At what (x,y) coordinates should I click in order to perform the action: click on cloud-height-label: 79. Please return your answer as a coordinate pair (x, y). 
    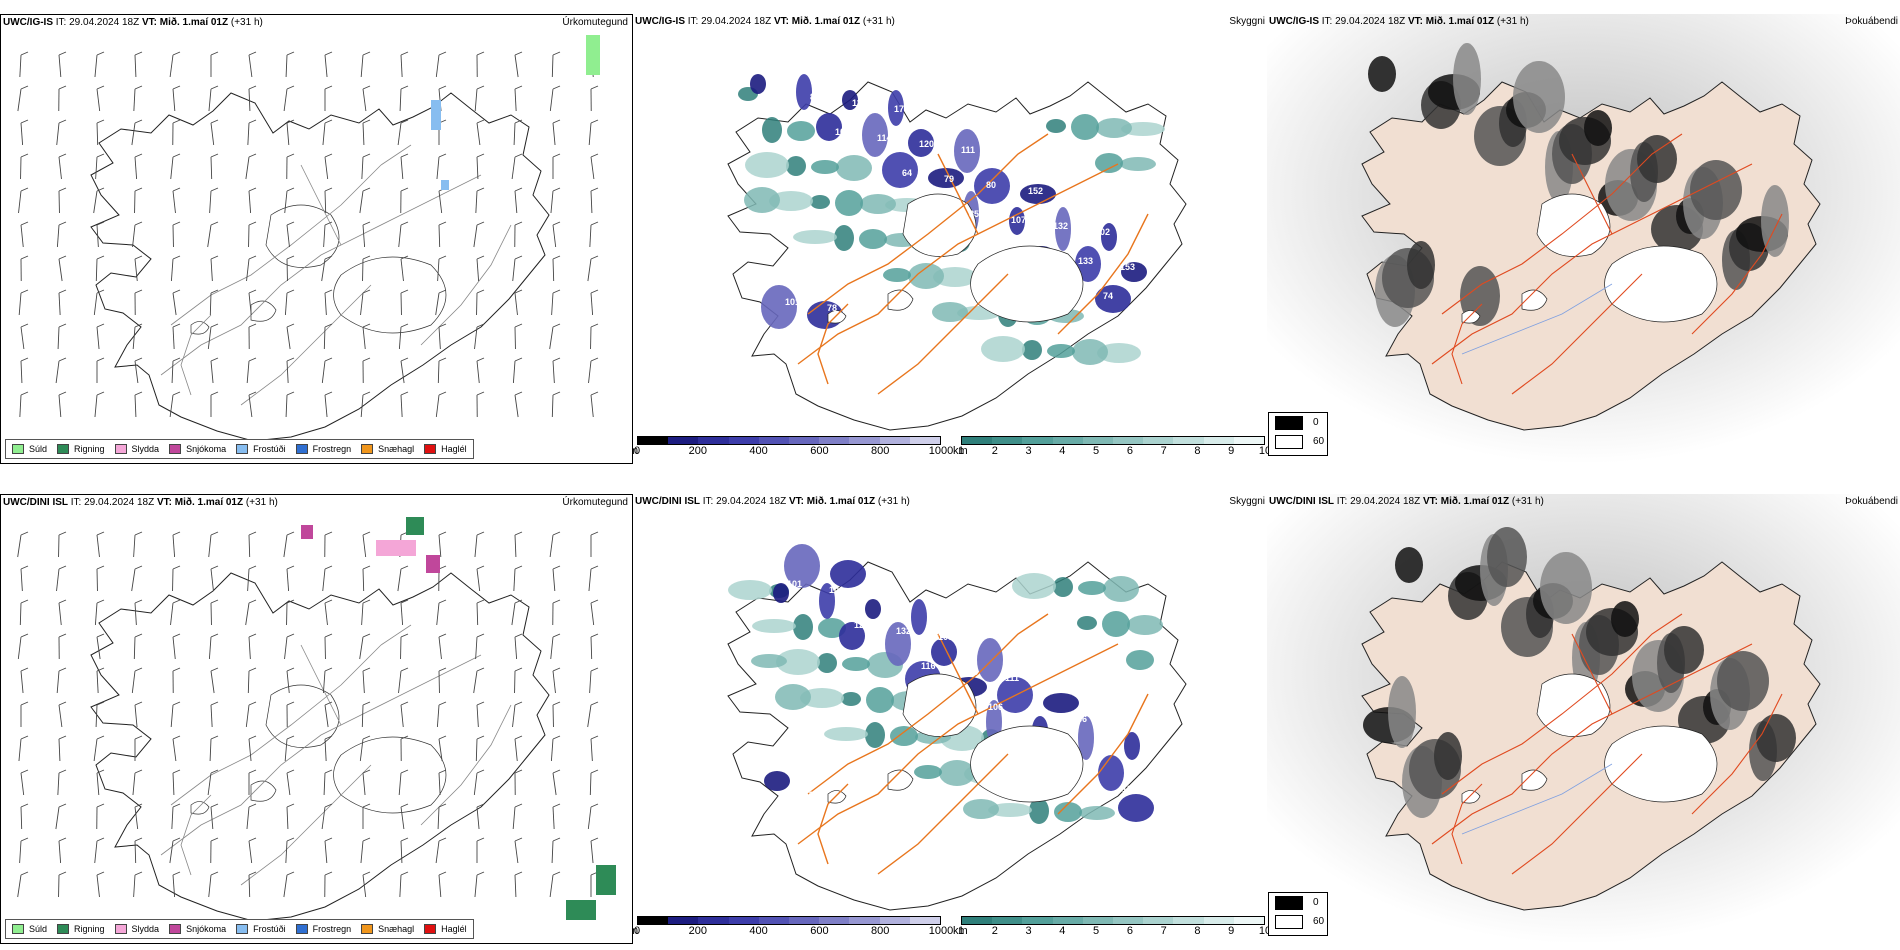
    Looking at the image, I should click on (949, 179).